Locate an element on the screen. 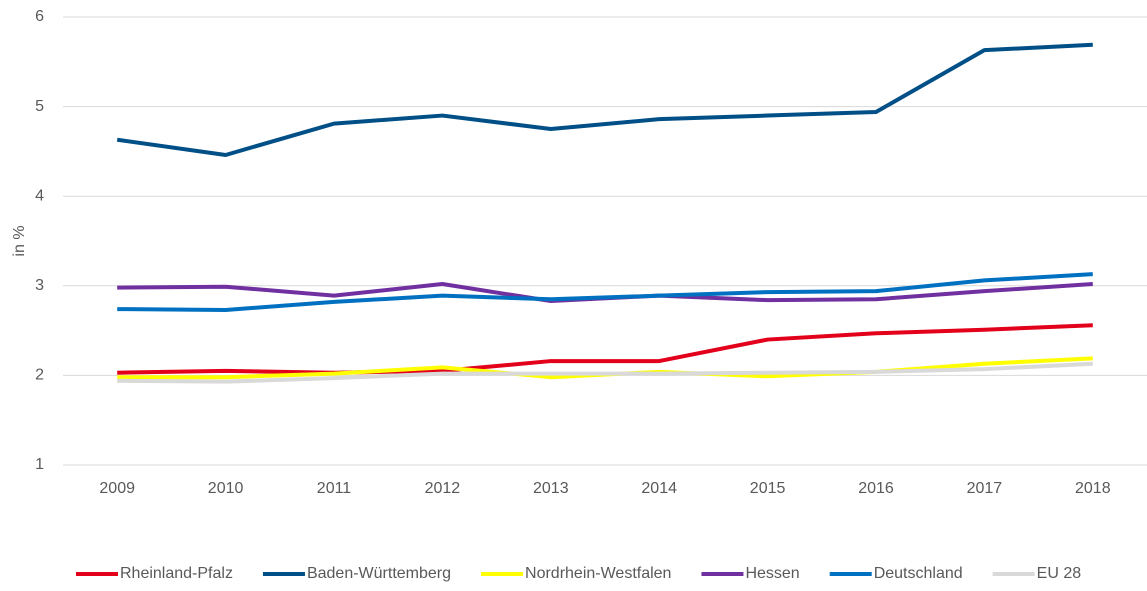 The width and height of the screenshot is (1147, 591). x-tick-label: 2014 is located at coordinates (659, 488).